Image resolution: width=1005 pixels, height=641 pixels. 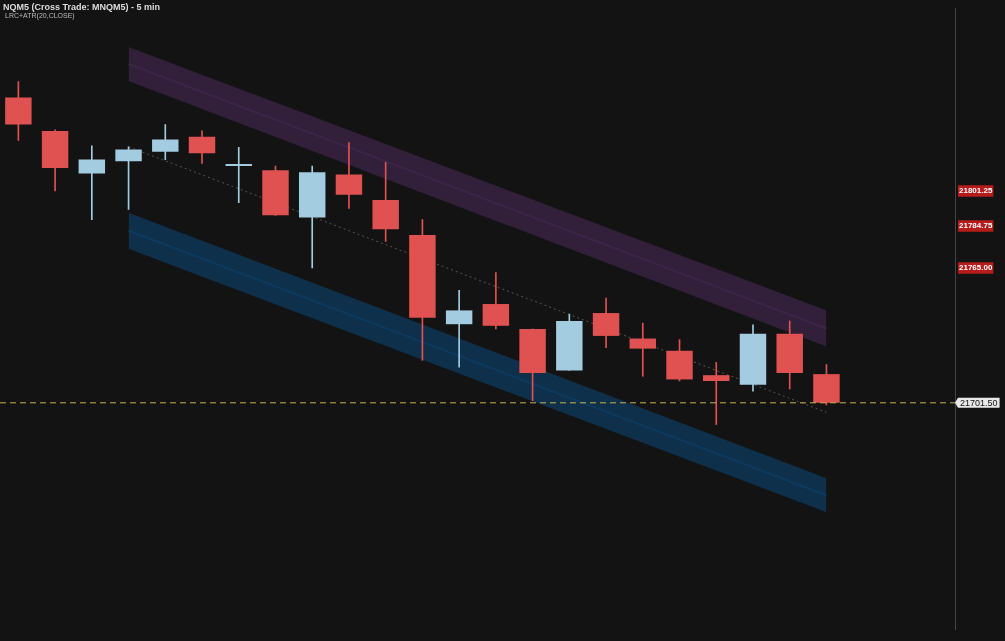 What do you see at coordinates (82, 7) in the screenshot?
I see `chart-title: NQM5 (Cross Trade: MNQM5) - 5 min` at bounding box center [82, 7].